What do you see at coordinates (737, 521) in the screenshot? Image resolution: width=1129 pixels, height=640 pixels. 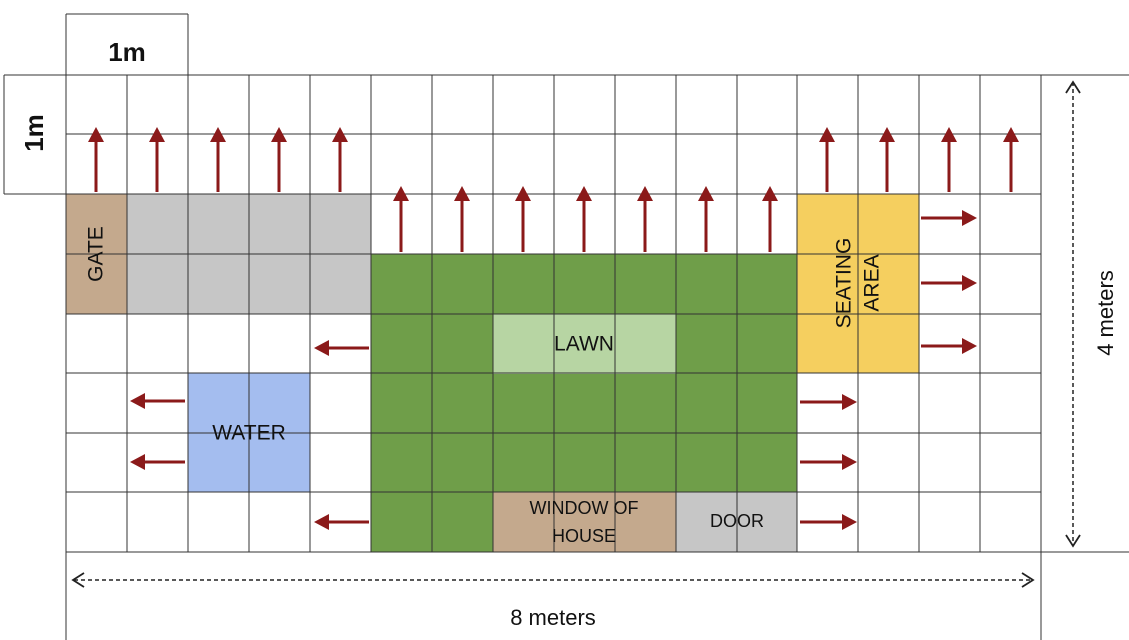 I see `door-label: DOOR` at bounding box center [737, 521].